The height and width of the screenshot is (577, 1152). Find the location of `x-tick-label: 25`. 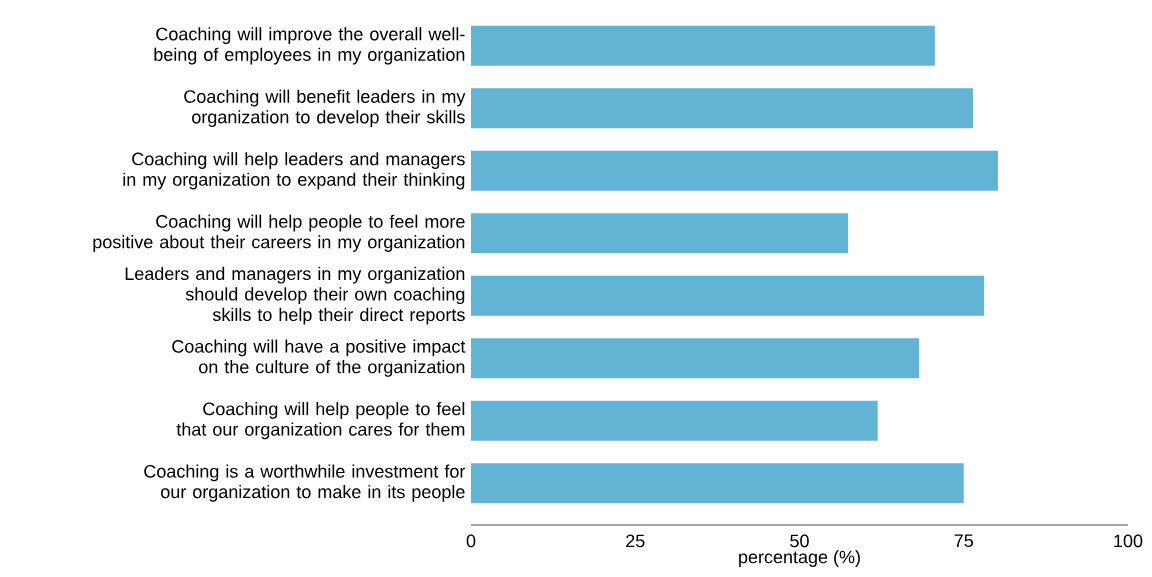

x-tick-label: 25 is located at coordinates (635, 541).